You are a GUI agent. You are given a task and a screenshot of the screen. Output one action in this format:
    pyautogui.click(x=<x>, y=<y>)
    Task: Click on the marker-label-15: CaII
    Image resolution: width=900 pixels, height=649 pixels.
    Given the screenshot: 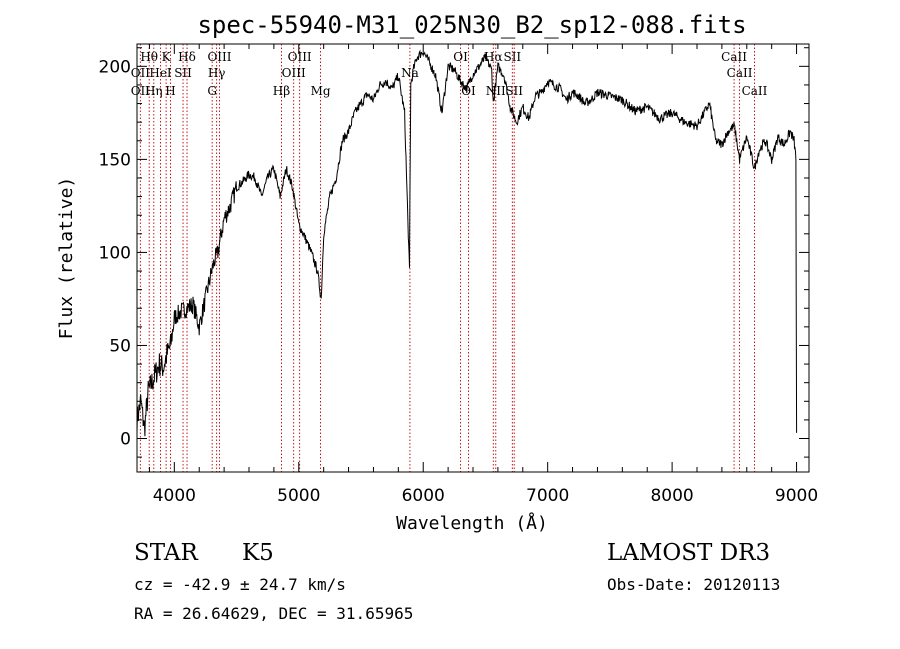 What is the action you would take?
    pyautogui.click(x=740, y=73)
    